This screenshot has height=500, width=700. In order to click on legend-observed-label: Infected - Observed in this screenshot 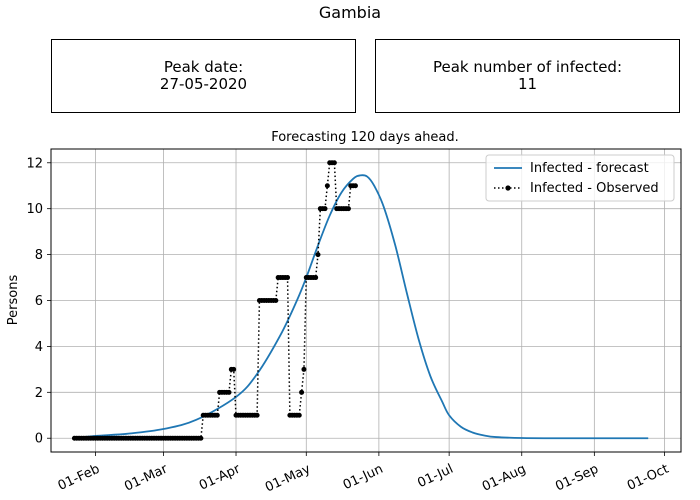, I will do `click(594, 188)`.